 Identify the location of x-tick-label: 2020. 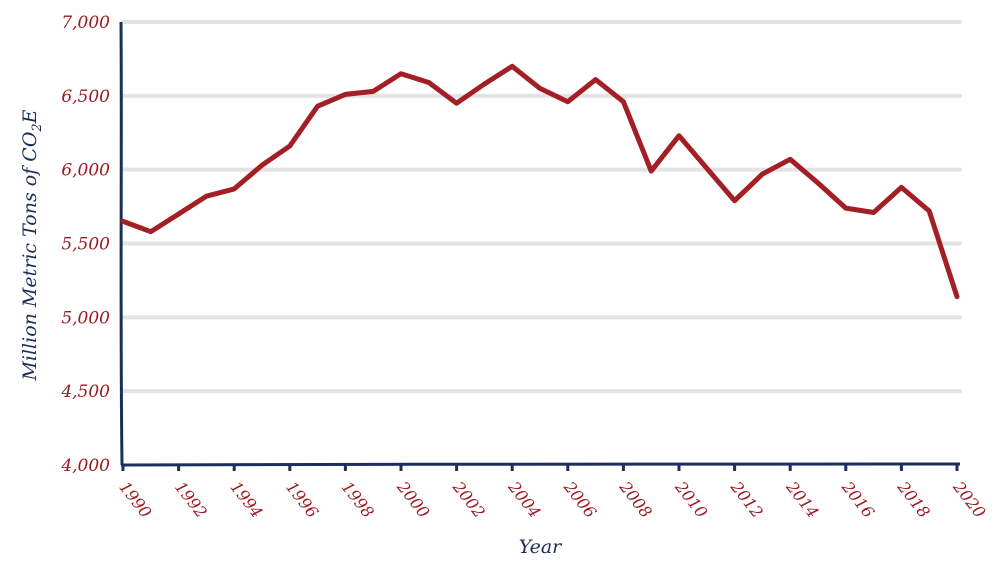
(969, 499).